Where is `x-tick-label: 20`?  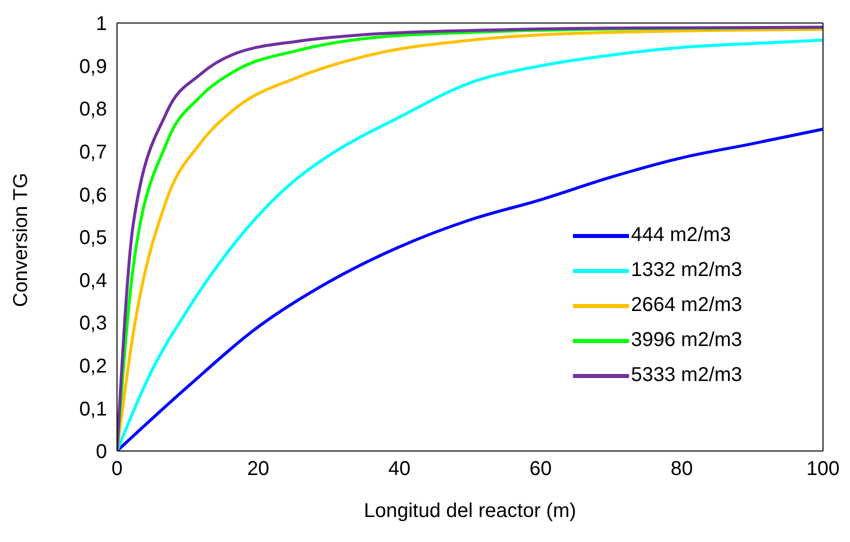 x-tick-label: 20 is located at coordinates (258, 469).